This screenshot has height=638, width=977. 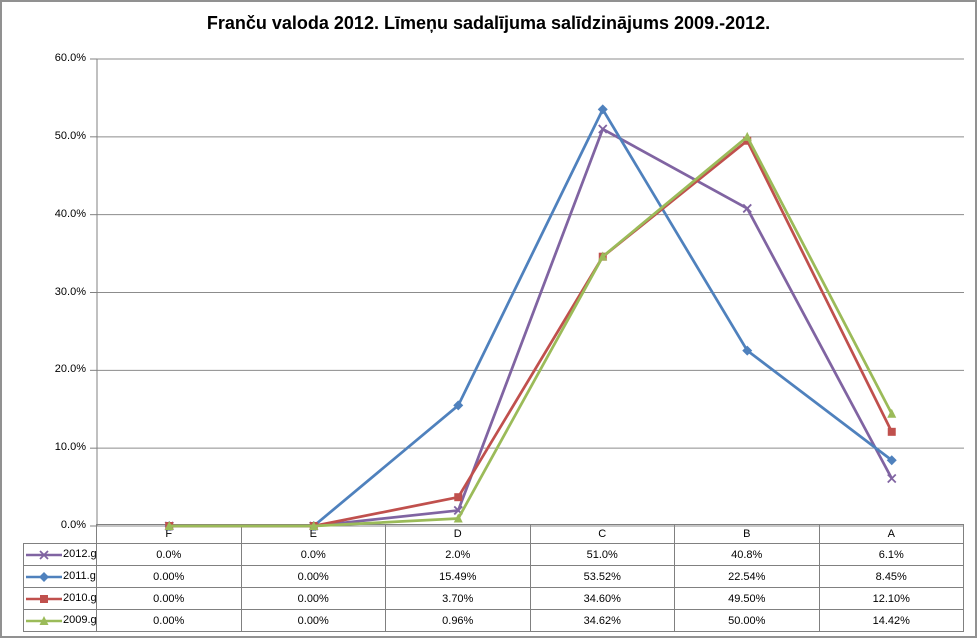 I want to click on y-axis-tick-label: 20.0%, so click(x=70, y=369).